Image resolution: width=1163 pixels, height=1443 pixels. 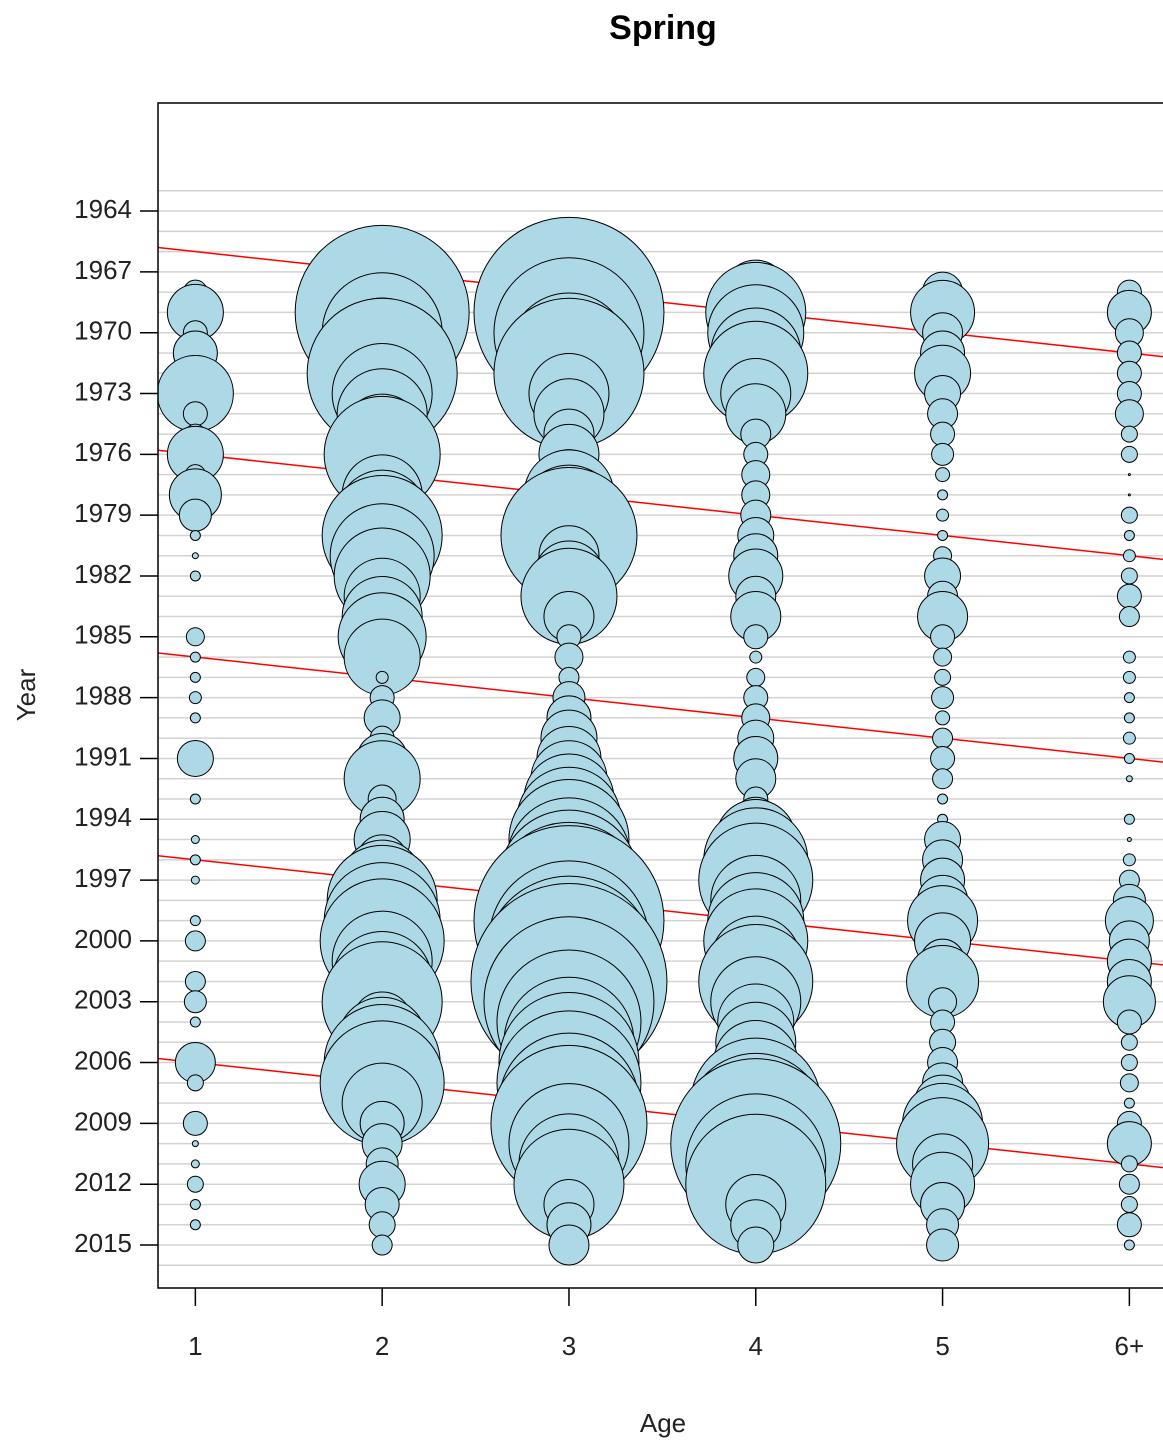 What do you see at coordinates (103, 696) in the screenshot?
I see `y-tick-label: 1988` at bounding box center [103, 696].